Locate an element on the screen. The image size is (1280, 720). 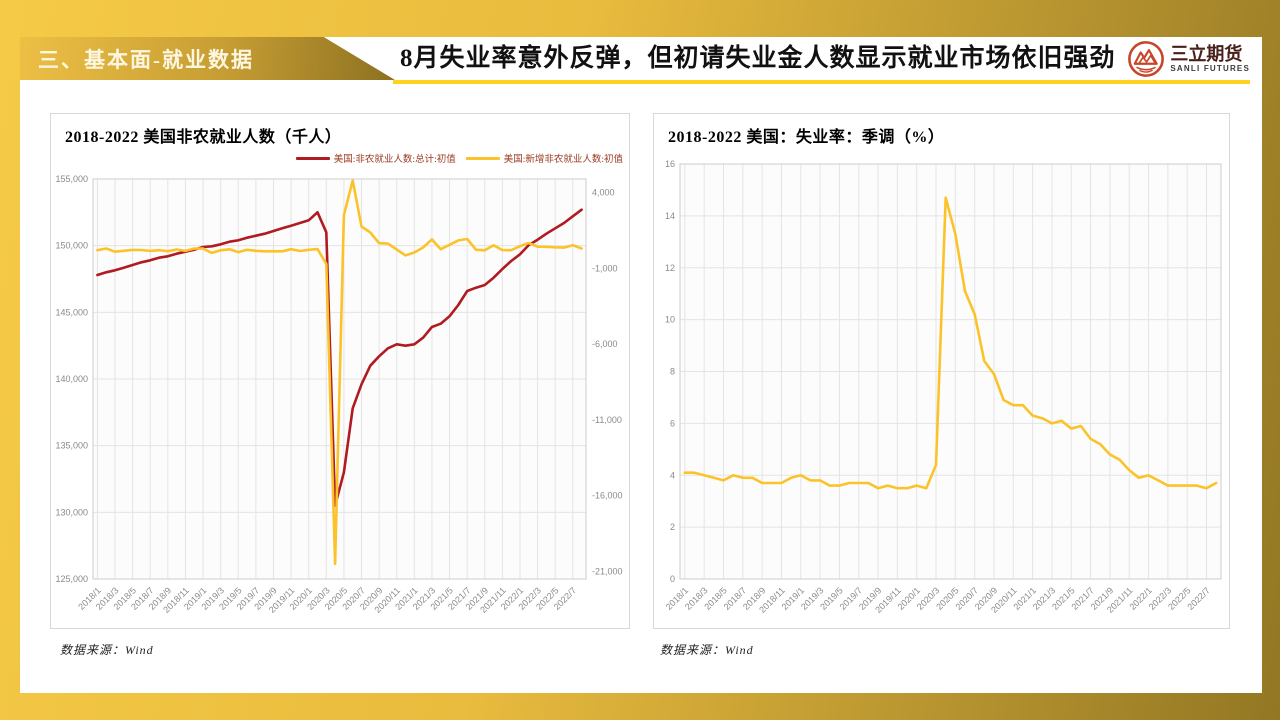
legend: 美国:非农就业人数:总计:初值 美国:新增非农就业人数:初值 is located at coordinates (459, 158).